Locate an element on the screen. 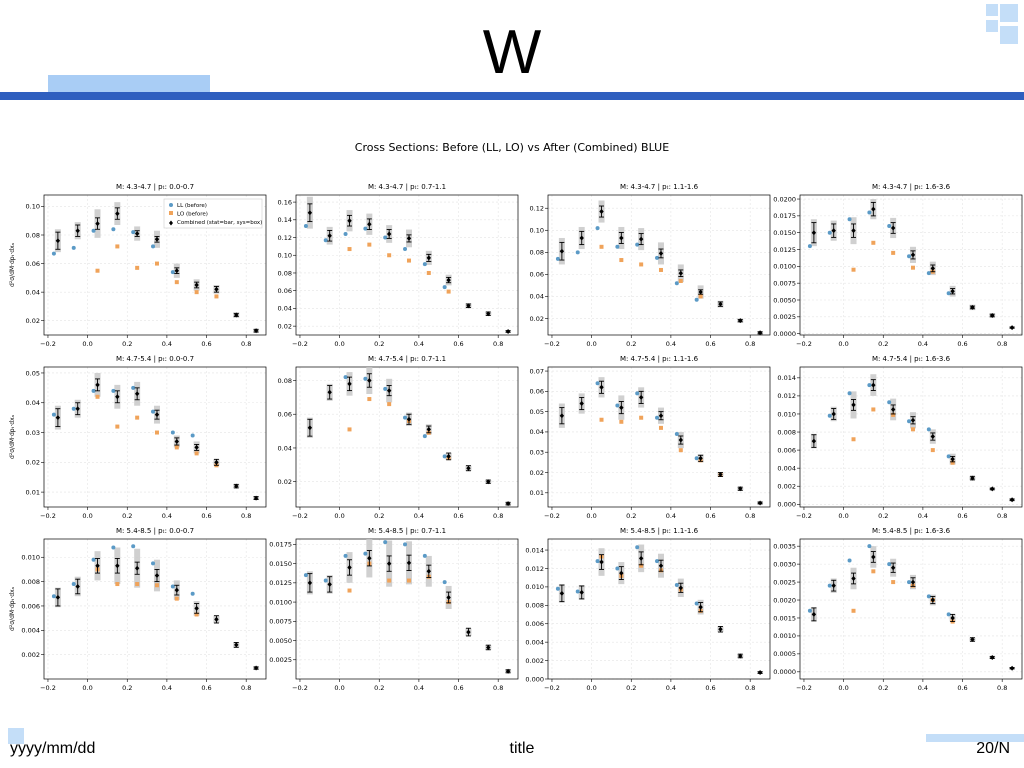 Image resolution: width=1024 pixels, height=768 pixels. footer-decoration is located at coordinates (16, 736).